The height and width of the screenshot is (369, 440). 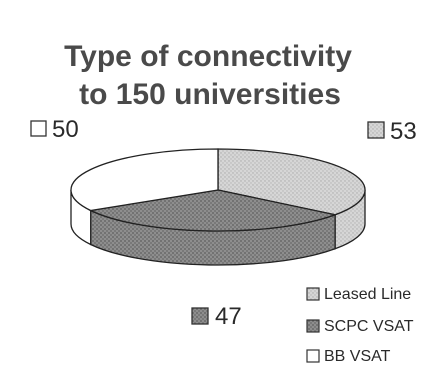 I want to click on data-label-scpc-vsat: 47, so click(x=228, y=316).